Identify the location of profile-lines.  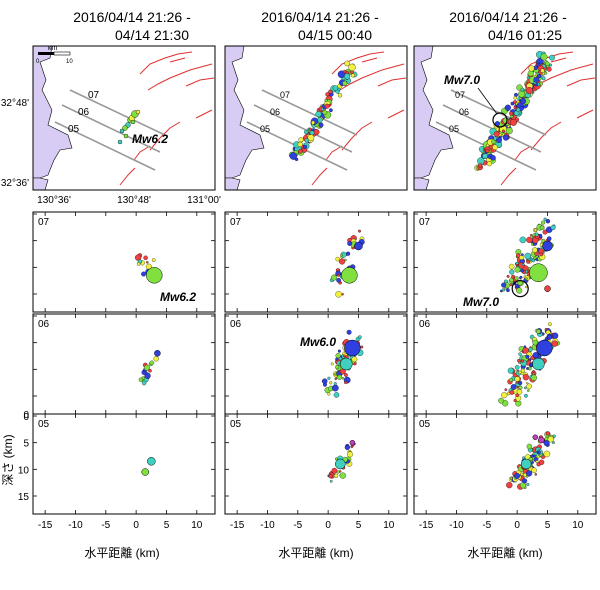
(110, 130).